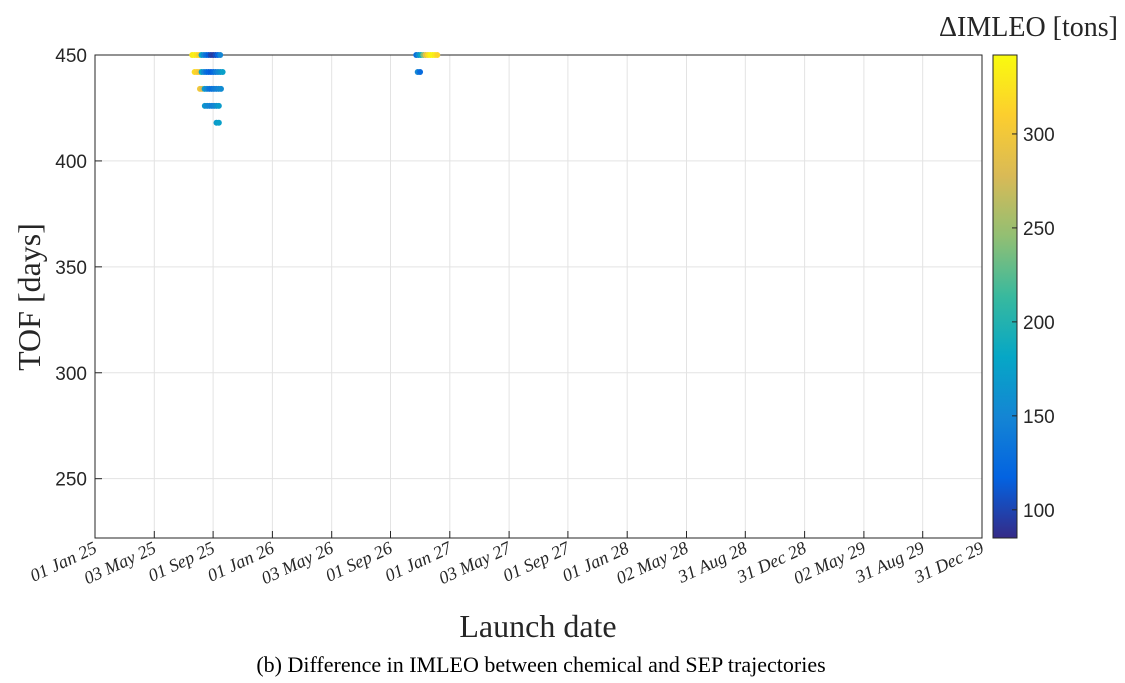 Image resolution: width=1125 pixels, height=683 pixels. I want to click on y-axis-title: TOF [days], so click(29, 297).